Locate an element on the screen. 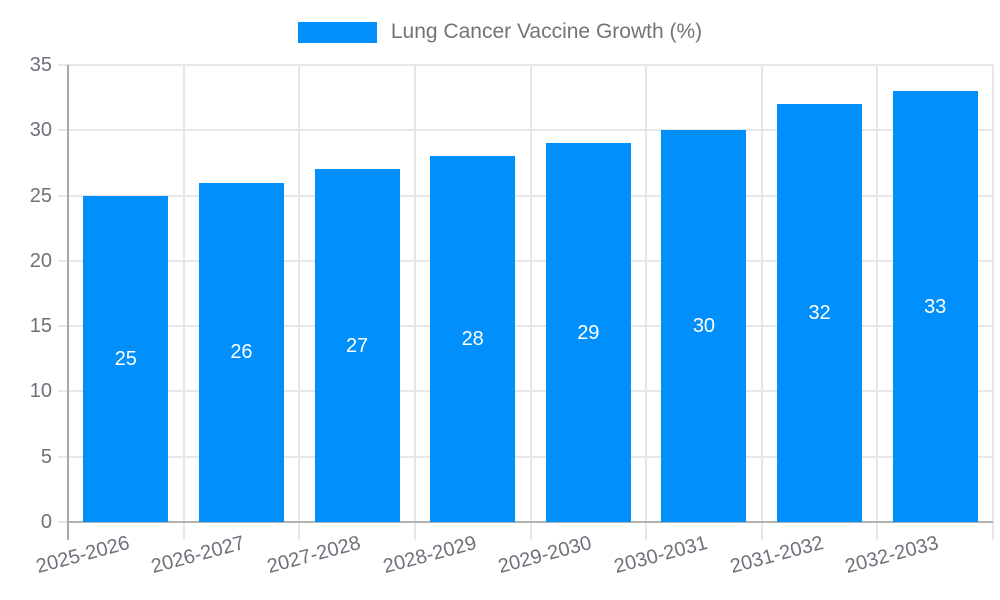  y-tick-label: 5 is located at coordinates (46, 456).